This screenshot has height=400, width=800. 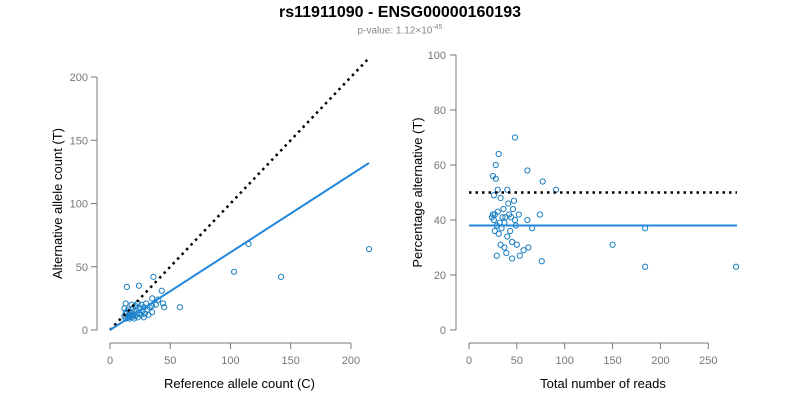 I want to click on y-tick-label: 60, so click(x=440, y=166).